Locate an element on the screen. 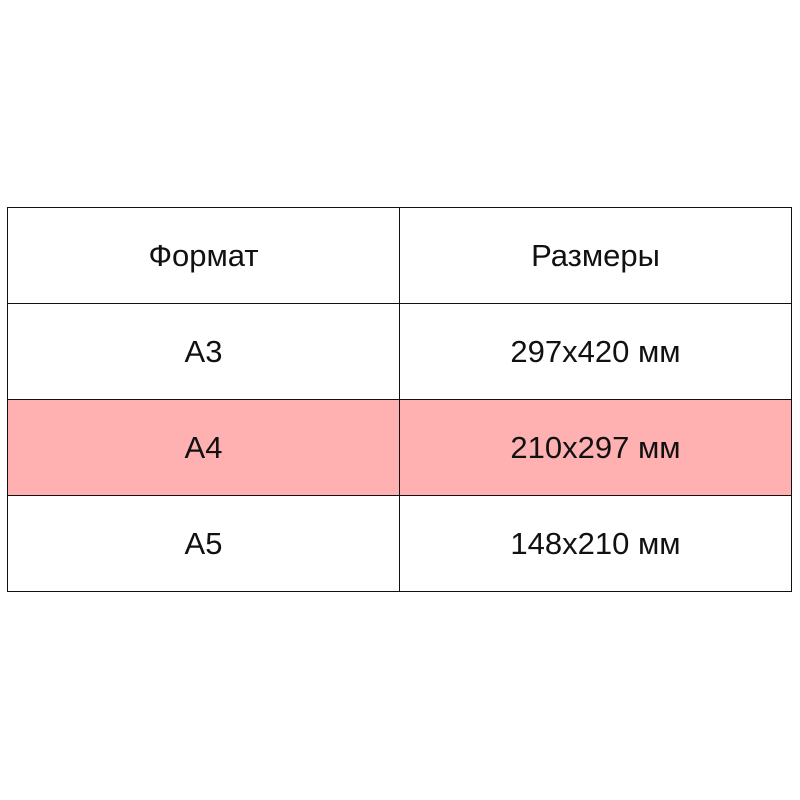 The image size is (800, 800). cell-size: 297x420 мм is located at coordinates (595, 351).